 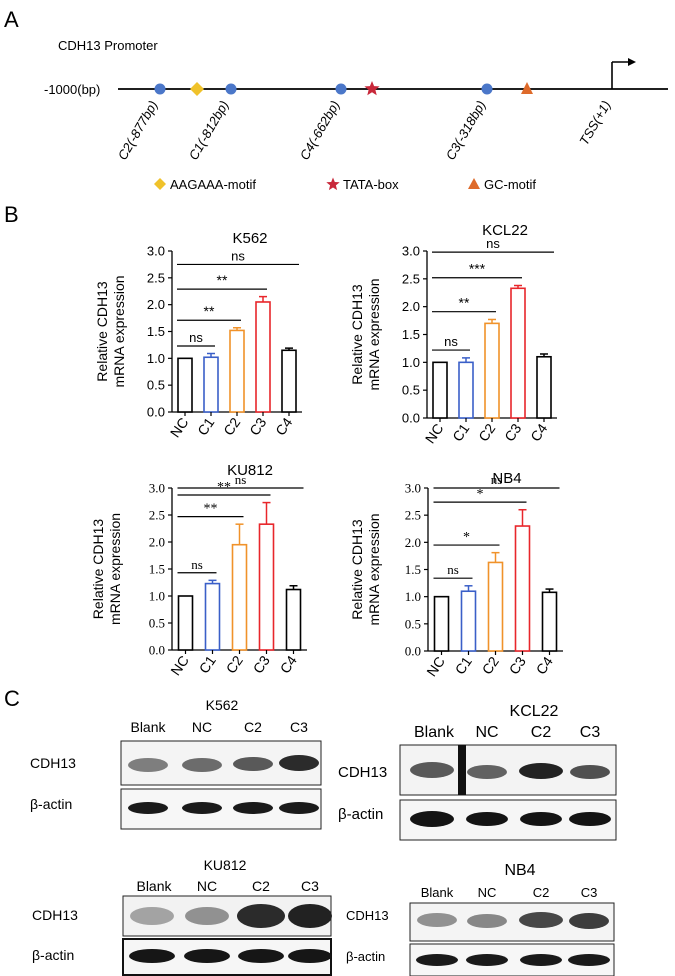 What do you see at coordinates (231, 89) in the screenshot?
I see `site-c1-marker` at bounding box center [231, 89].